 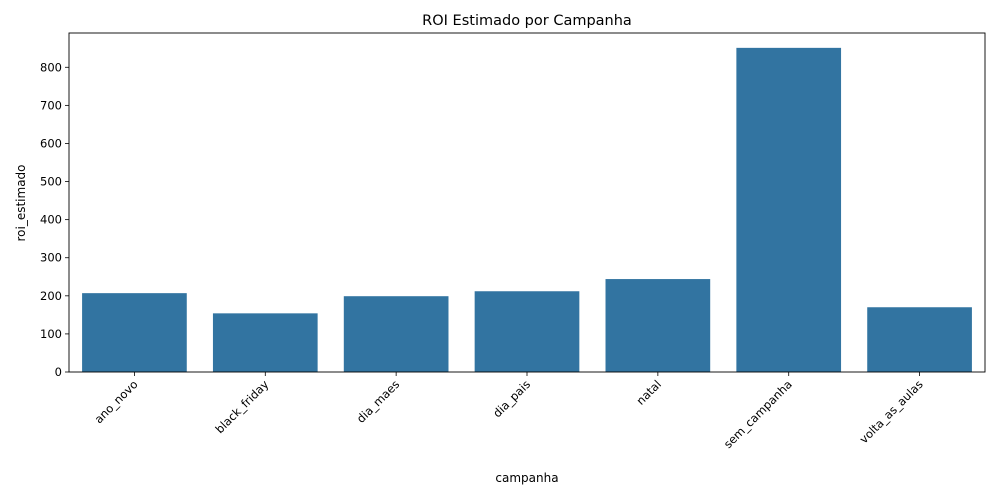 What do you see at coordinates (378, 401) in the screenshot?
I see `x-tick-label-dia_maes: dia_maes` at bounding box center [378, 401].